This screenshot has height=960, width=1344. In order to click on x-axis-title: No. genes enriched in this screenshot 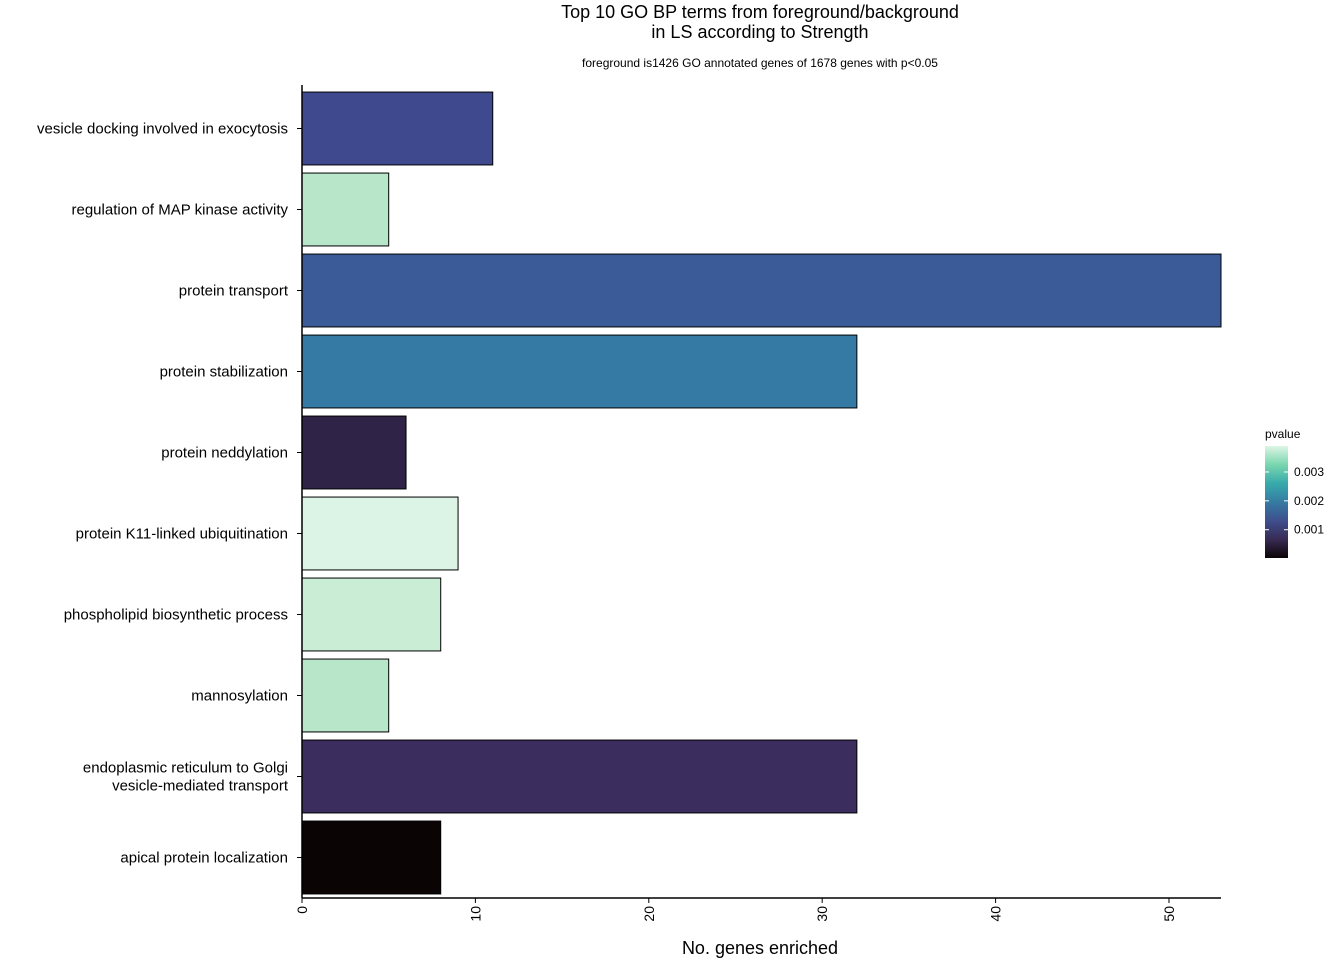, I will do `click(760, 948)`.